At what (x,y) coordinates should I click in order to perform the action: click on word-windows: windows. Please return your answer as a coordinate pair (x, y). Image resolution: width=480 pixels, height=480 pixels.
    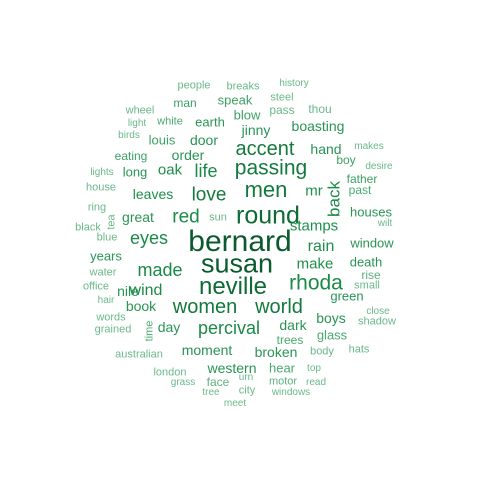
    Looking at the image, I should click on (291, 392).